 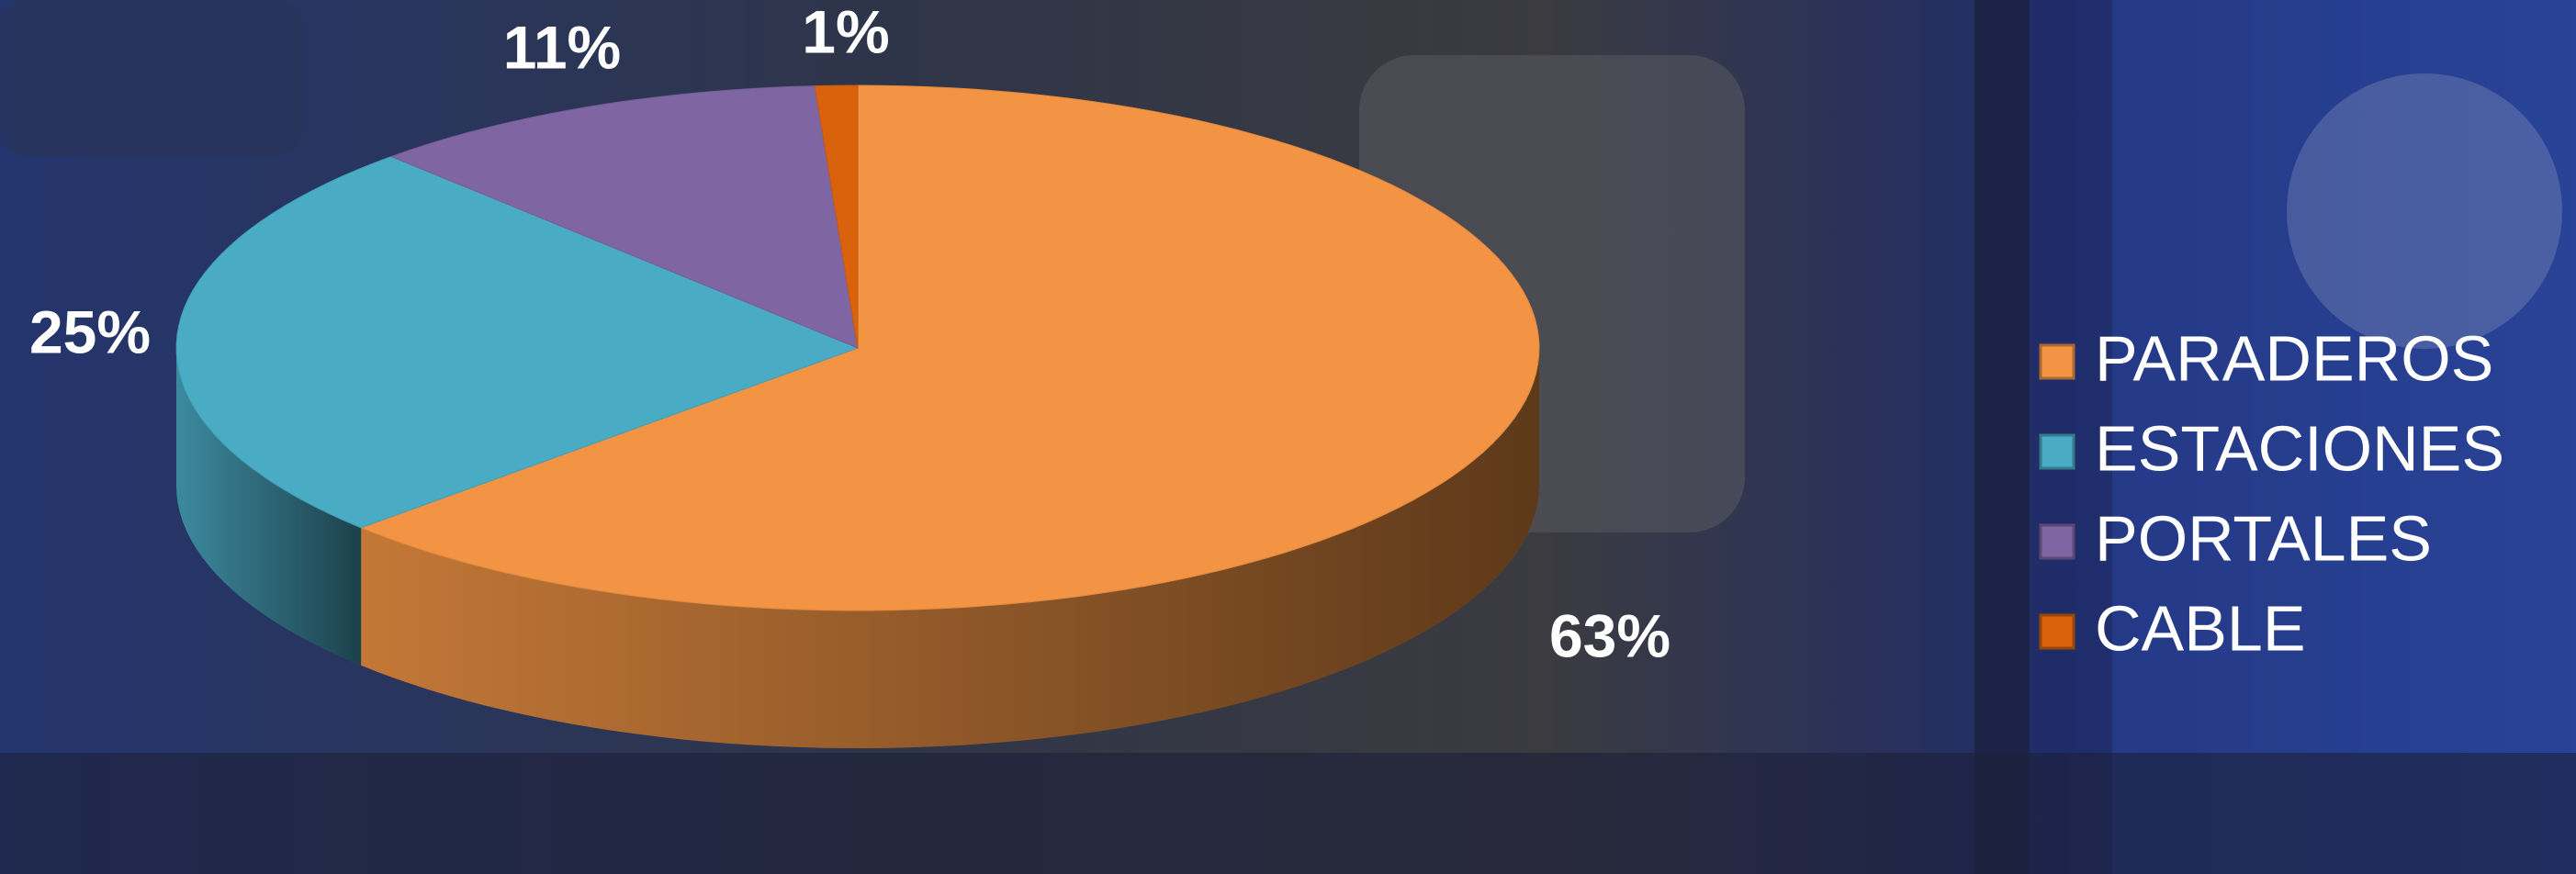 What do you see at coordinates (269, 507) in the screenshot?
I see `pie-side-shade` at bounding box center [269, 507].